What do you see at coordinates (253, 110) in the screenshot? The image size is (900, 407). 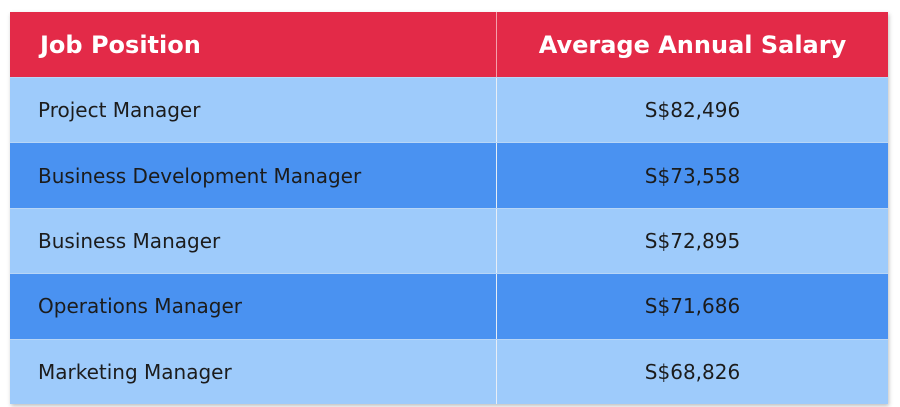 I see `position-cell: Project Manager` at bounding box center [253, 110].